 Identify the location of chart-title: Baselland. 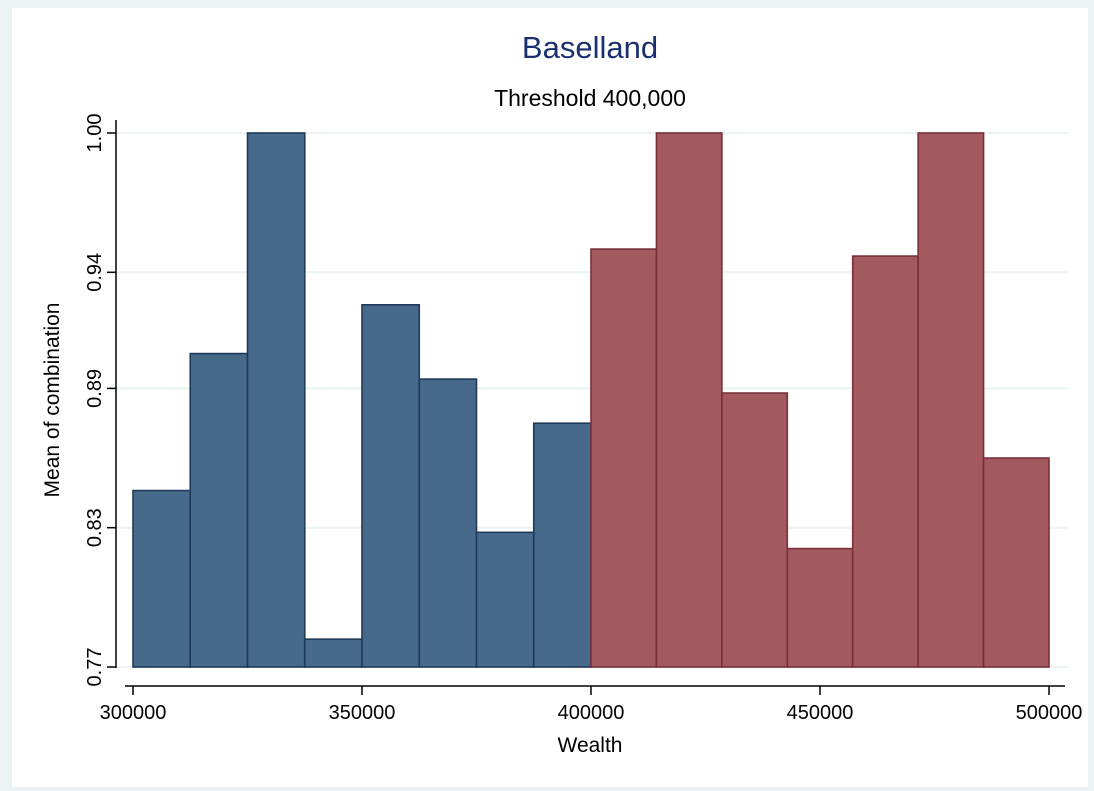
(590, 47).